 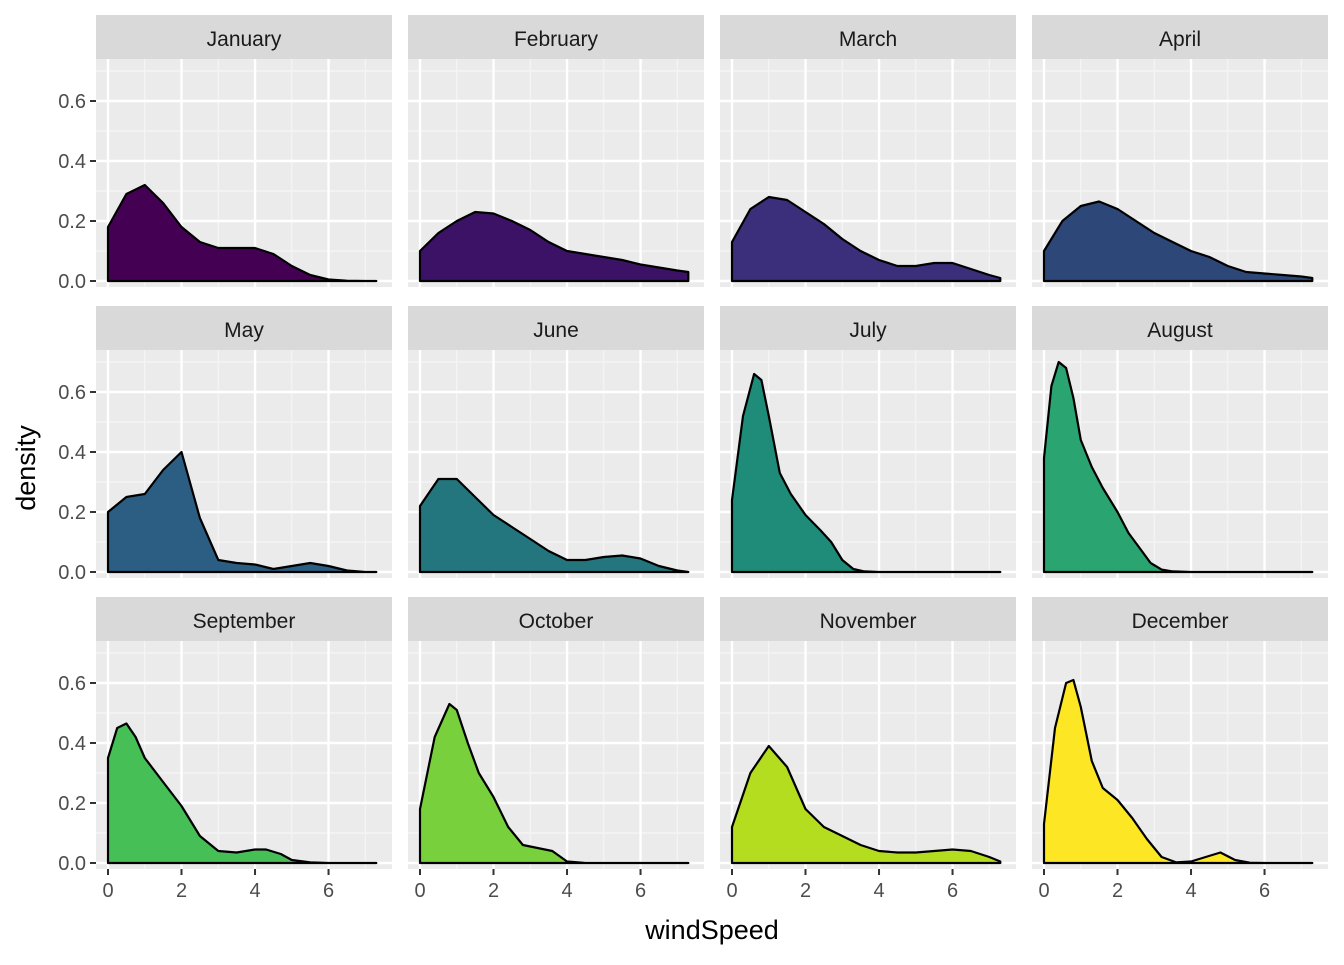 I want to click on density-area-december, so click(x=1178, y=771).